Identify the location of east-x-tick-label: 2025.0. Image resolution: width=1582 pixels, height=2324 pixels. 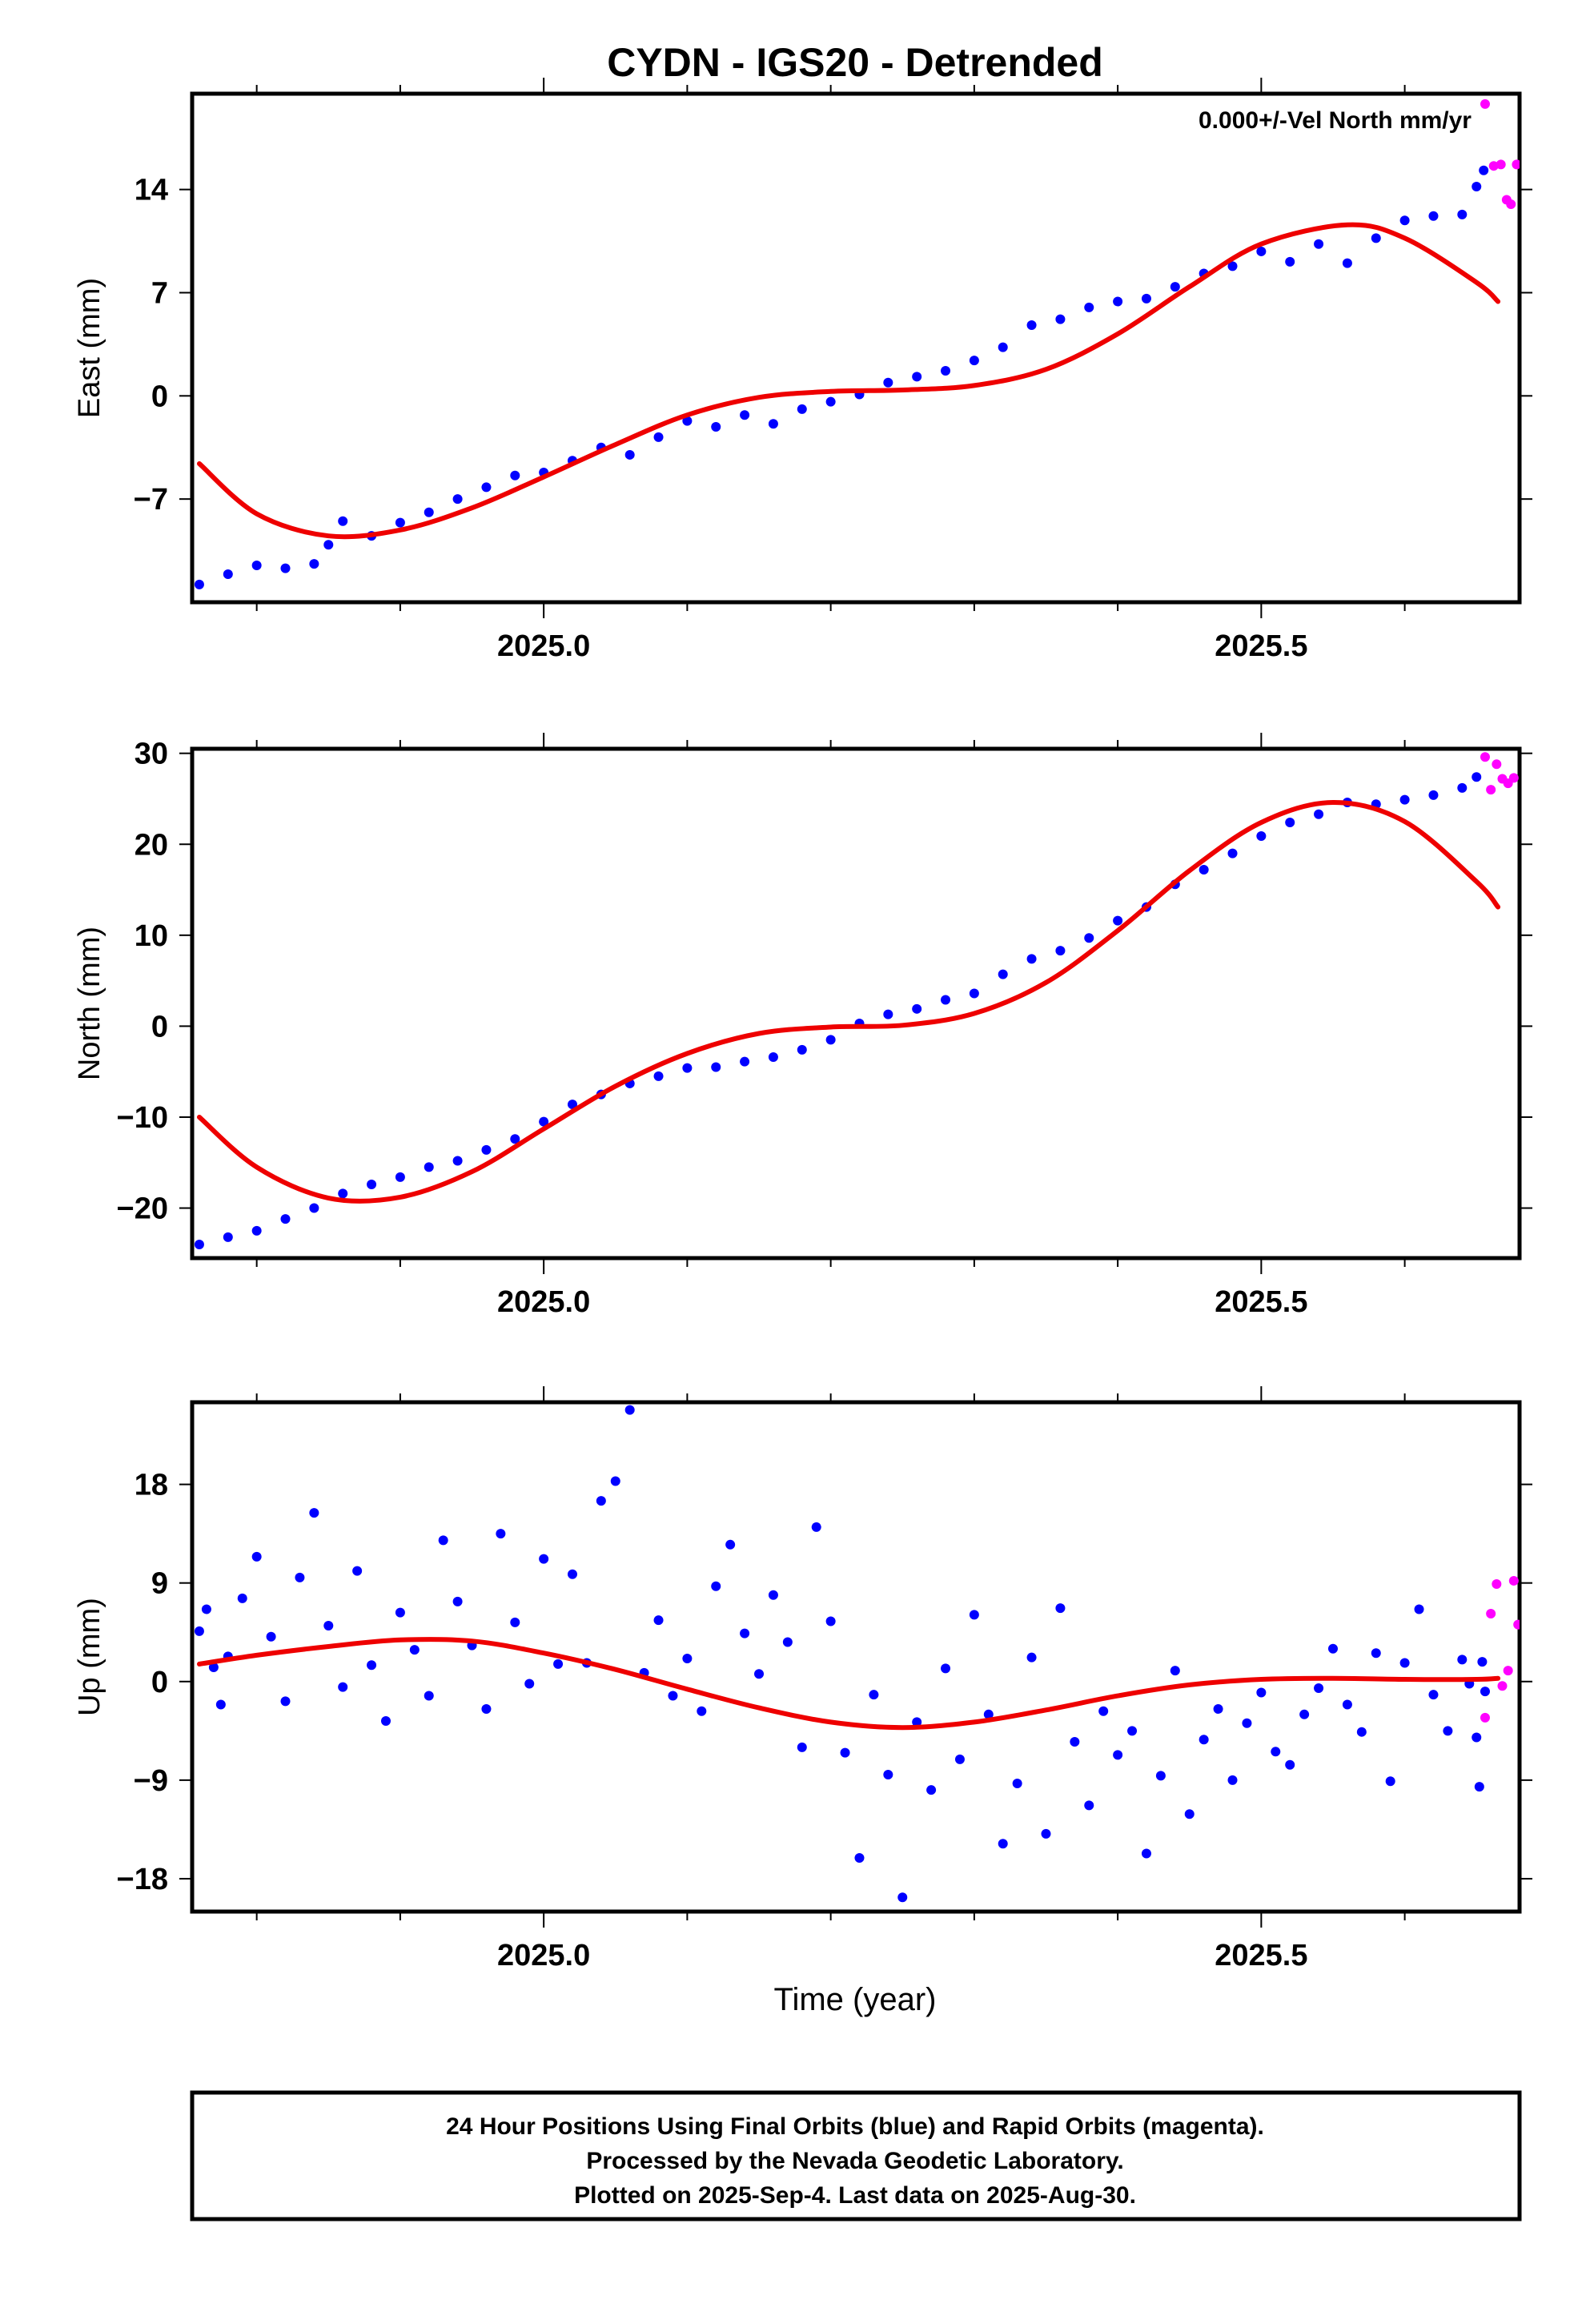
(543, 646).